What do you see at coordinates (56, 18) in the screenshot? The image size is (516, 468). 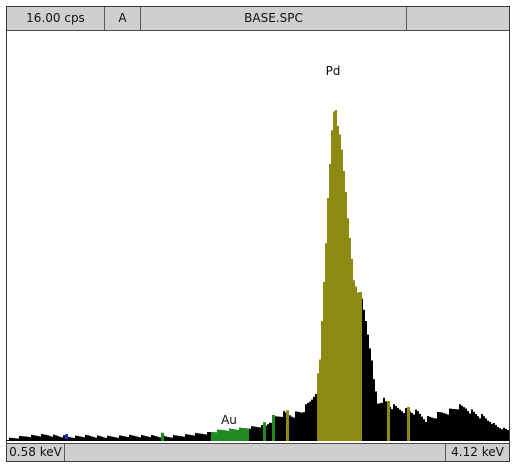 I see `count-rate-readout: 16.00 cps` at bounding box center [56, 18].